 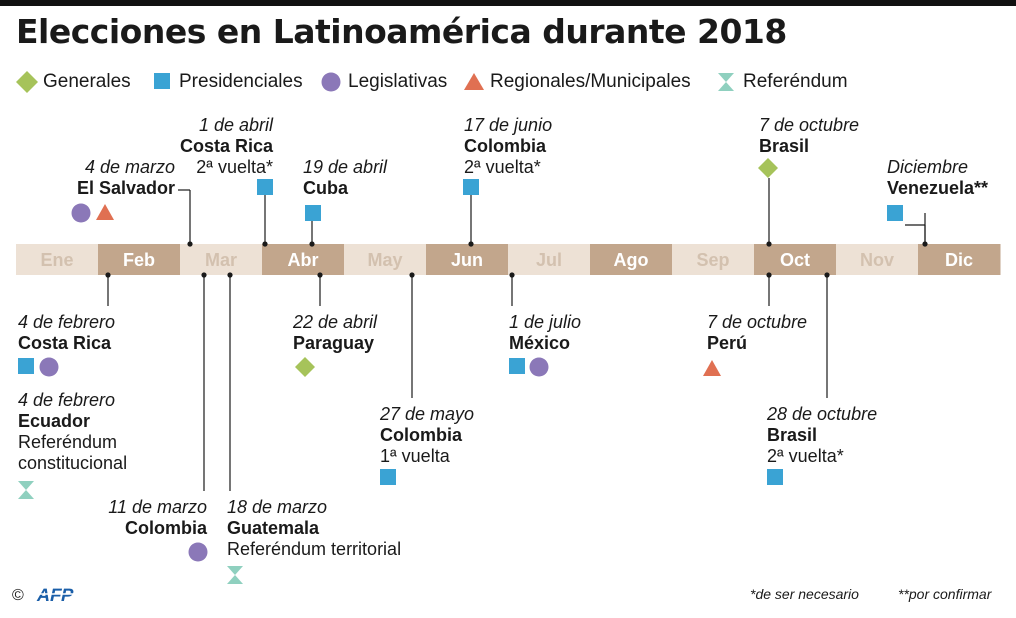 I want to click on event-date: Diciembre, so click(x=927, y=167).